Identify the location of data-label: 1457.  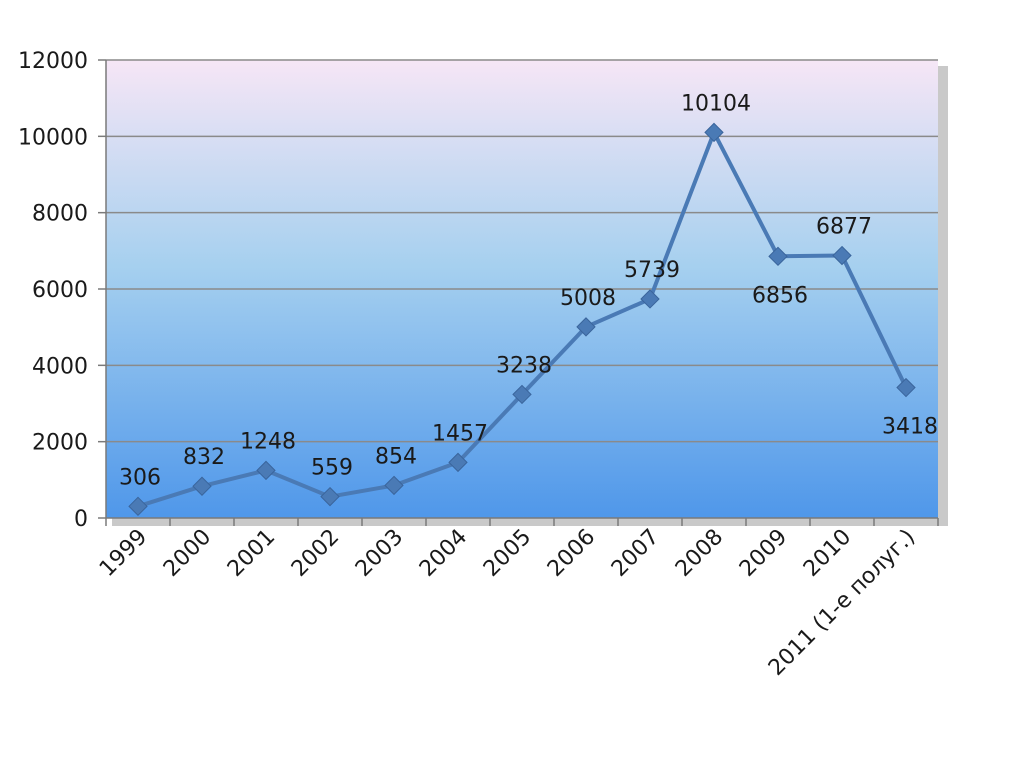
(460, 433).